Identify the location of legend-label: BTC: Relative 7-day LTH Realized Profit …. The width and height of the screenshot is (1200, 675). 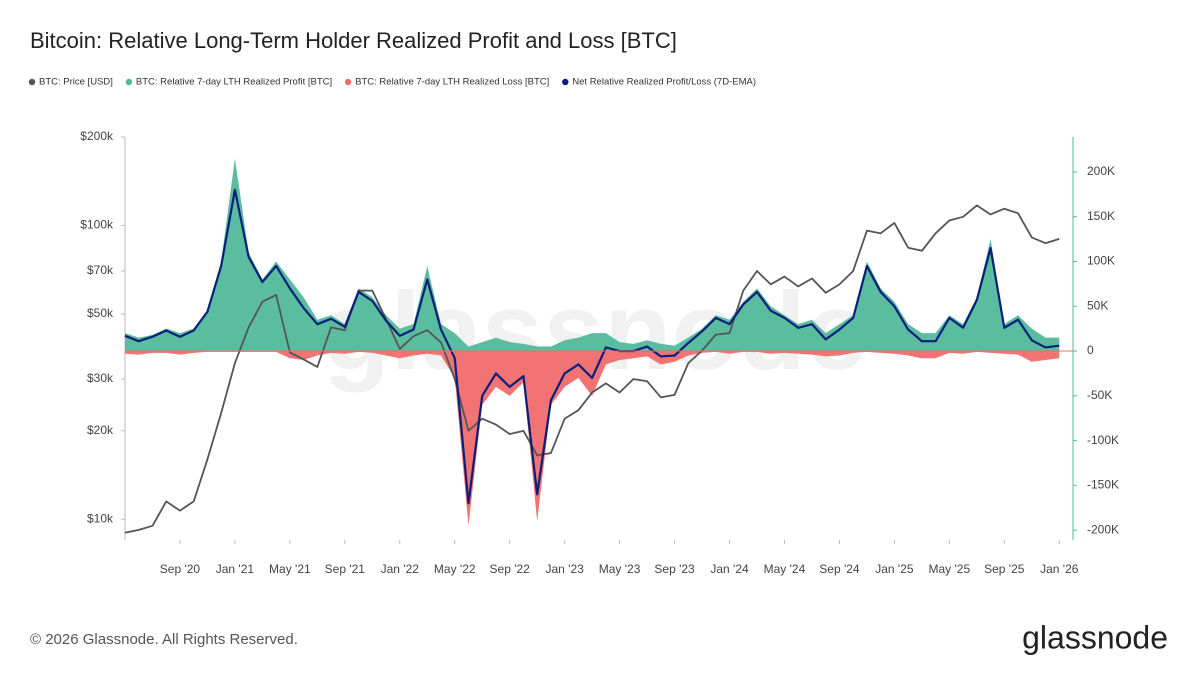
(234, 82).